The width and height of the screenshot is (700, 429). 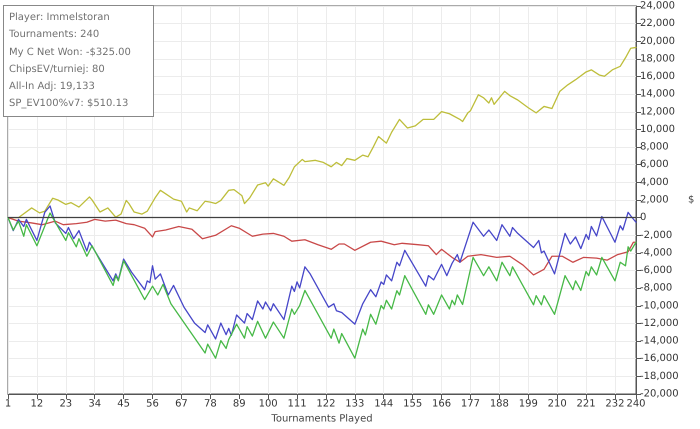 What do you see at coordinates (656, 288) in the screenshot?
I see `y-tick-label: -8,000` at bounding box center [656, 288].